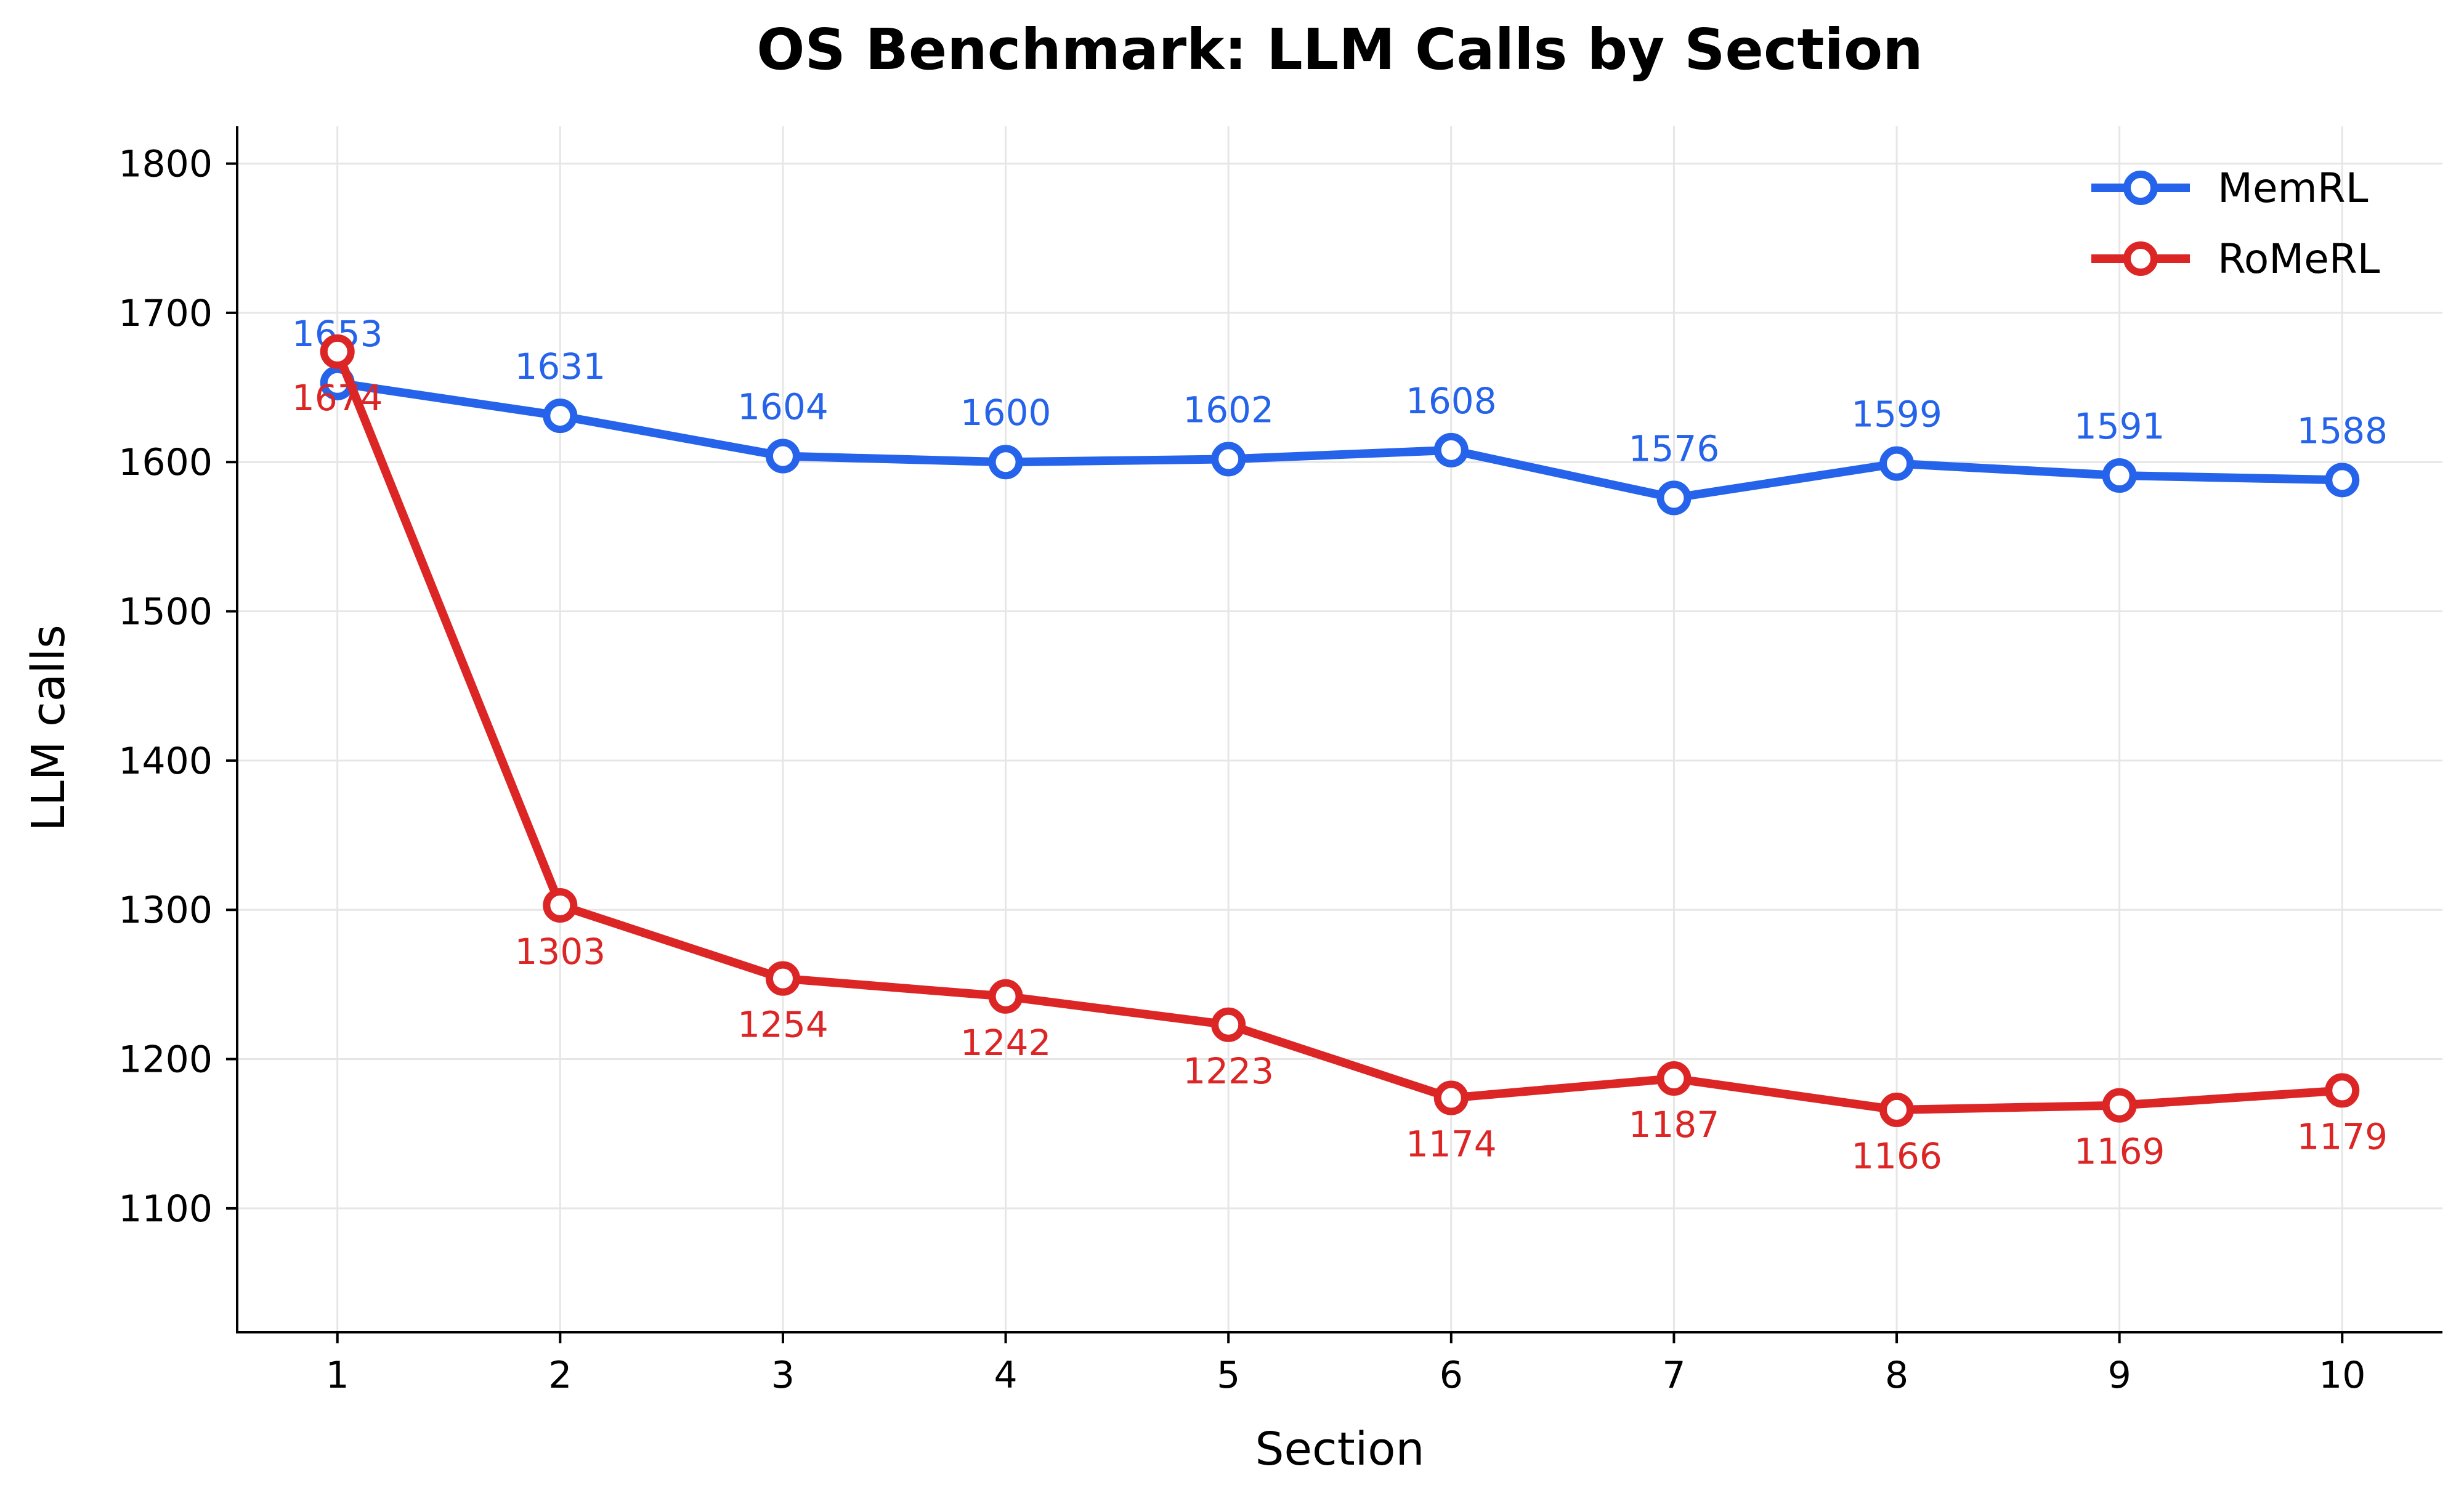 The image size is (2464, 1501). What do you see at coordinates (165, 1209) in the screenshot?
I see `y-tick-label: 1100` at bounding box center [165, 1209].